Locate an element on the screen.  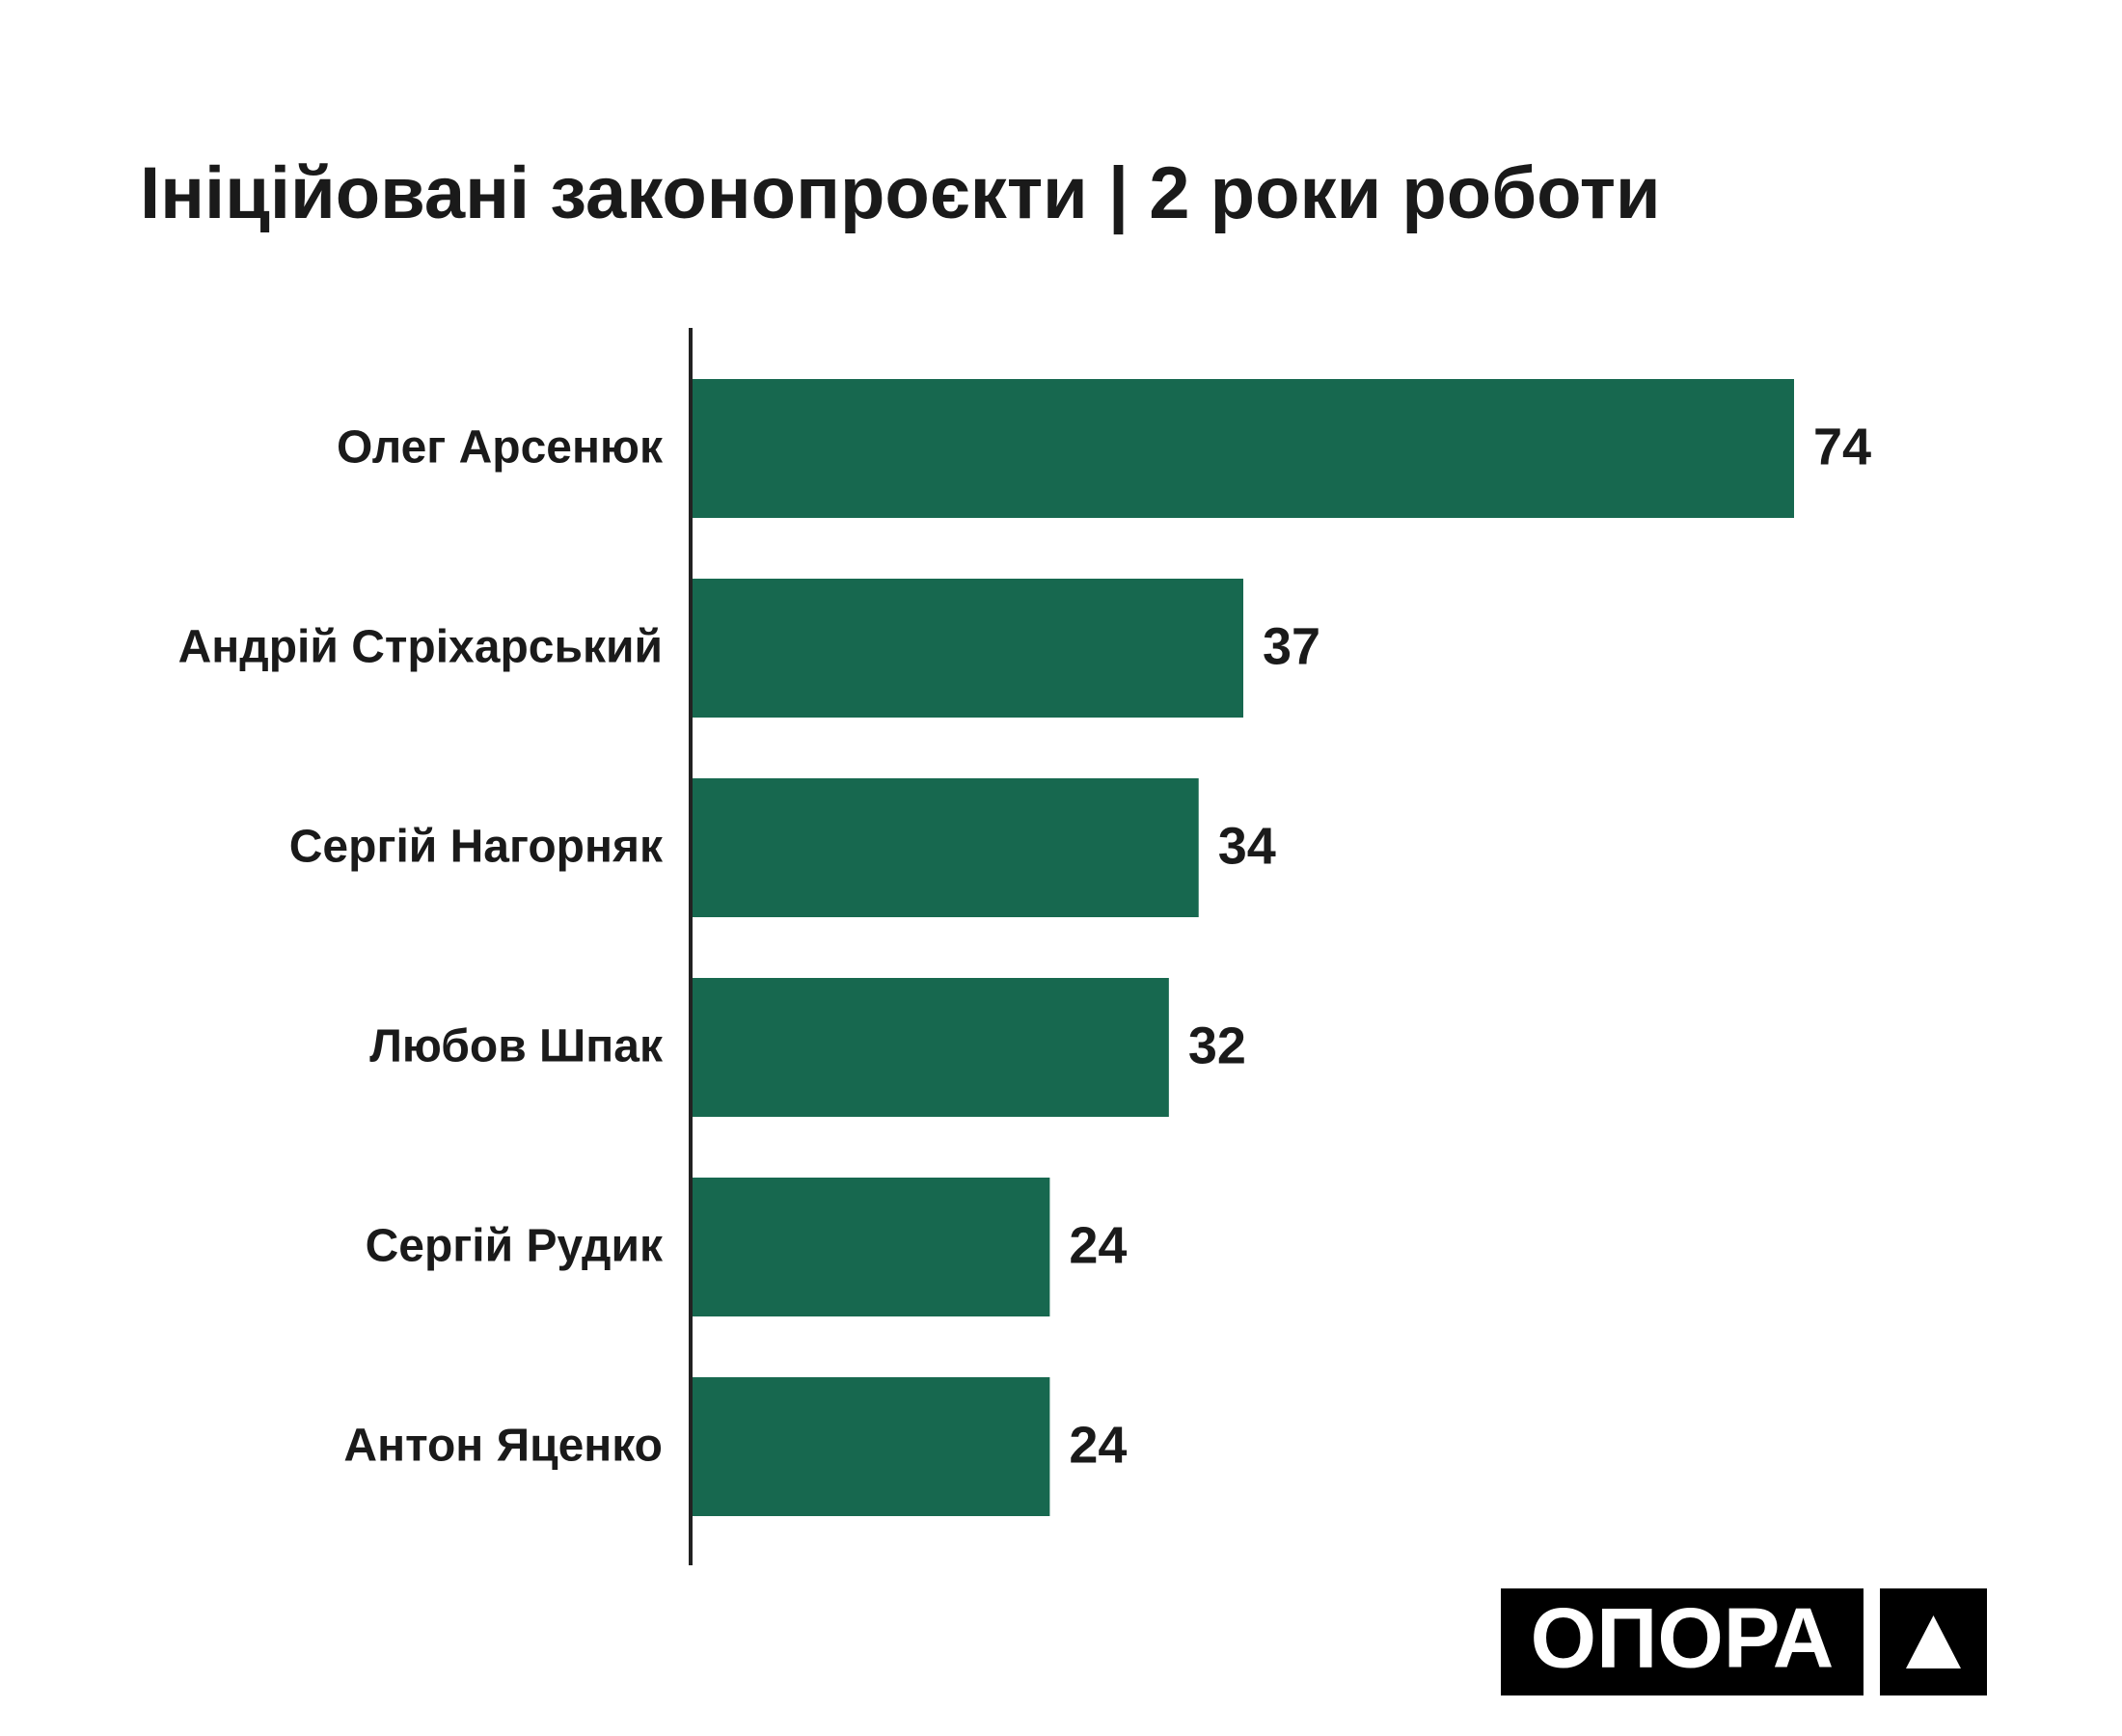
logo-box is located at coordinates (1683, 1642).